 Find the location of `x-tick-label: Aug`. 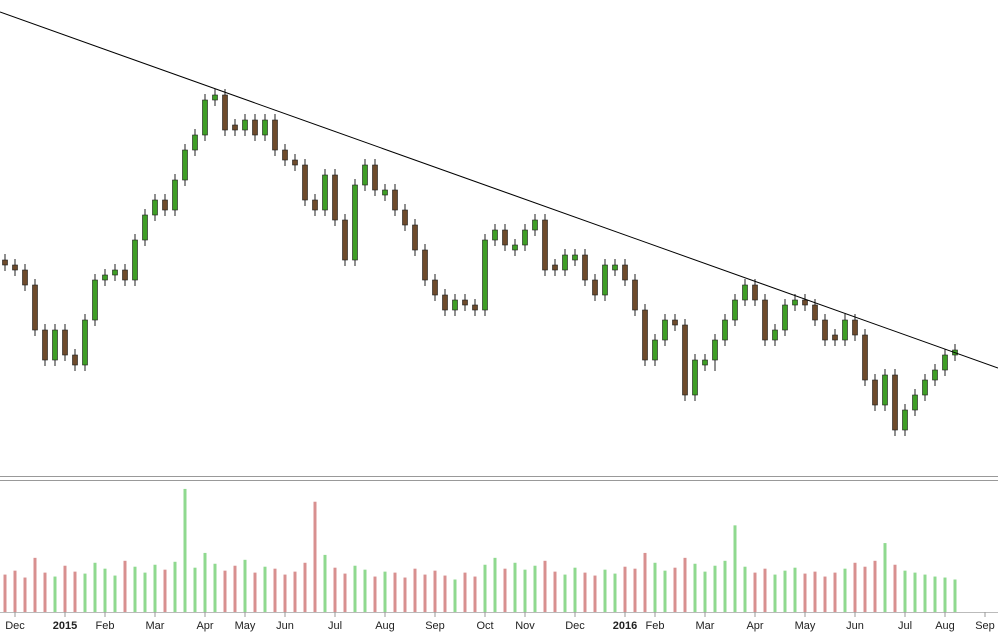

x-tick-label: Aug is located at coordinates (945, 626).